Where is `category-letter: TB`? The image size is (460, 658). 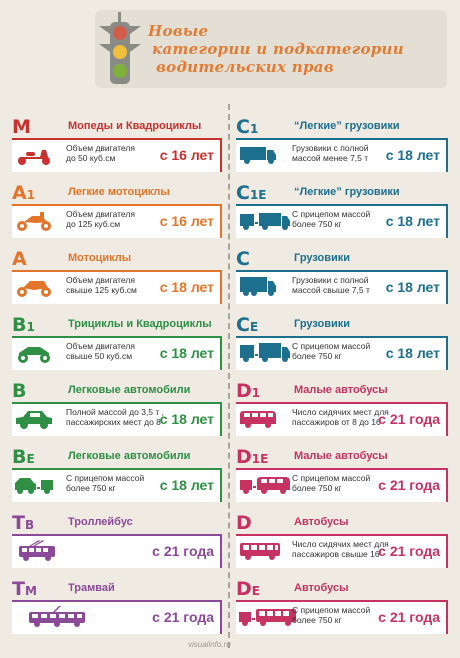
category-letter: TB is located at coordinates (23, 523).